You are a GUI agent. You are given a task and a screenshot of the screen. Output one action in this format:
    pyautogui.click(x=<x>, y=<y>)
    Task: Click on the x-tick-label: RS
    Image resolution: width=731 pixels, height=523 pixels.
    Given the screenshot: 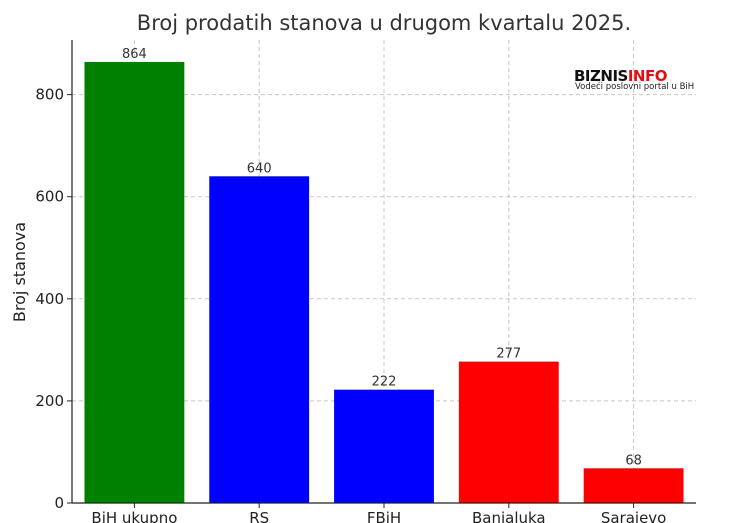 What is the action you would take?
    pyautogui.click(x=259, y=516)
    